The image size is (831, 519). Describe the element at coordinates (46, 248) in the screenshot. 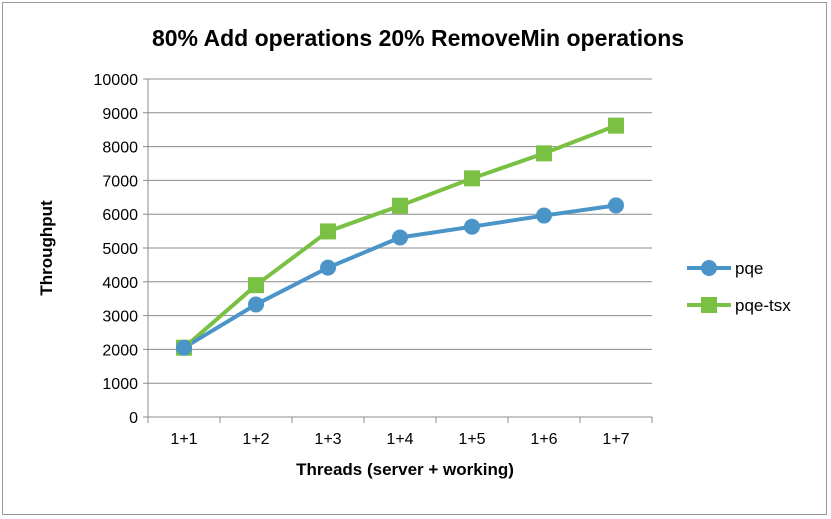

I see `y-axis-title: Throughput` at that location.